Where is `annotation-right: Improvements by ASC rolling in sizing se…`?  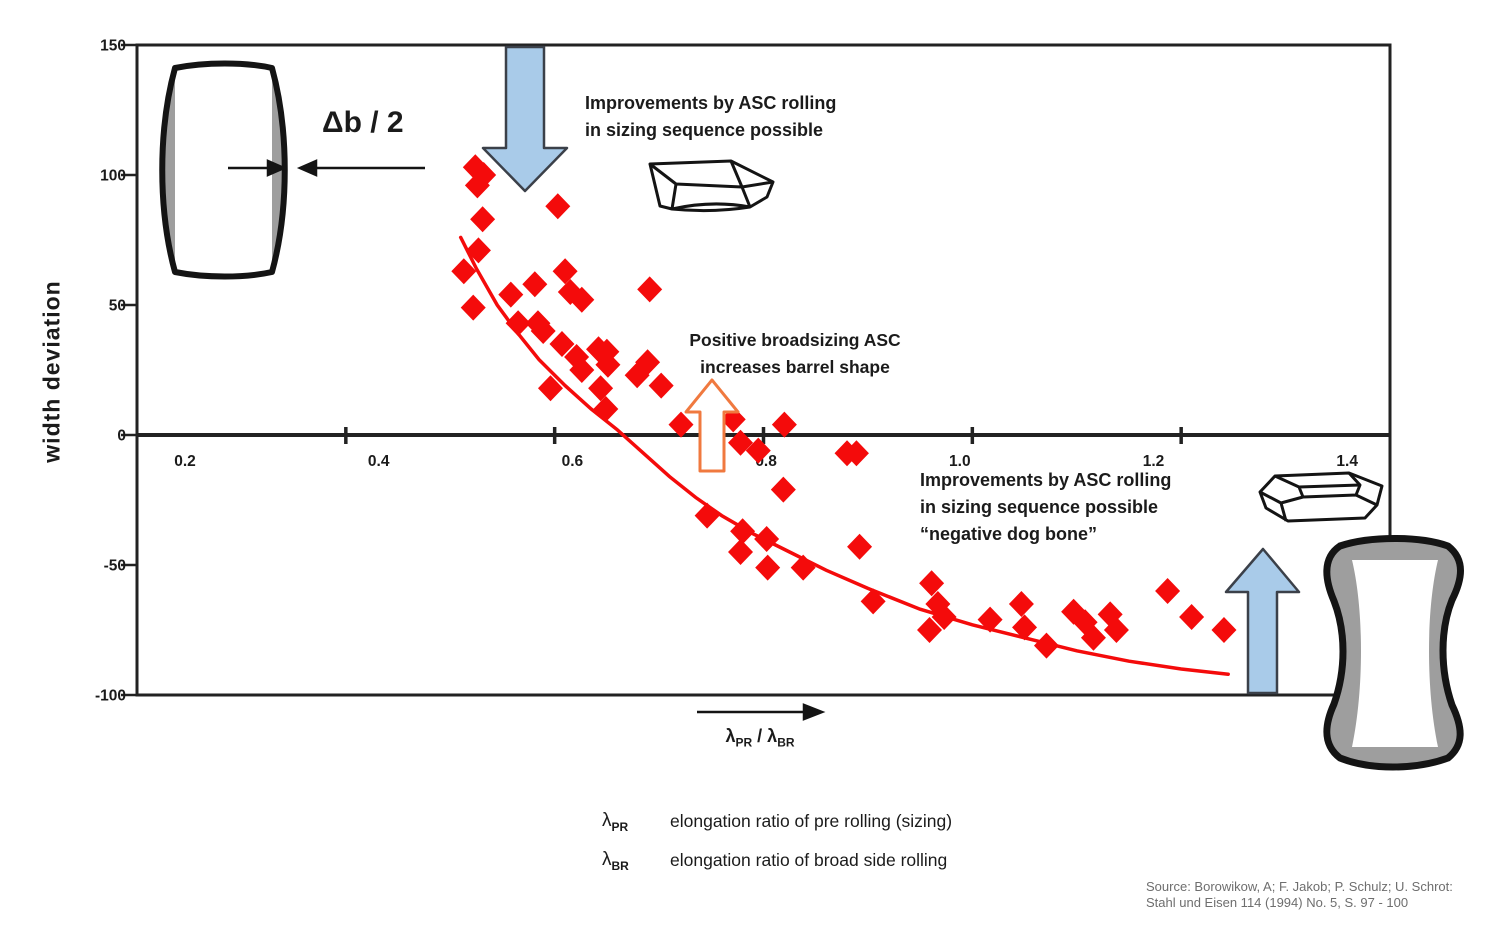
annotation-right: Improvements by ASC rolling in sizing se… is located at coordinates (1045, 507).